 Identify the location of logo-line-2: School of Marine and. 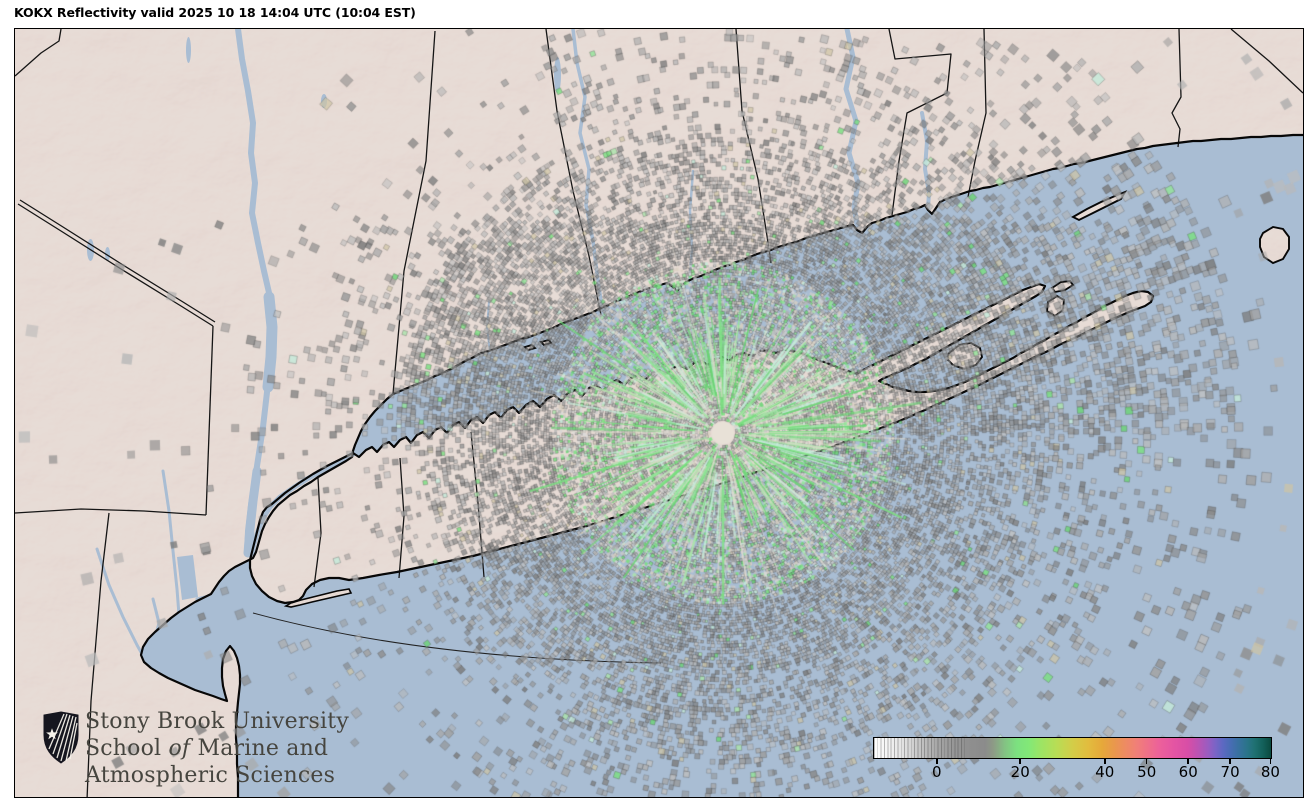
(207, 748).